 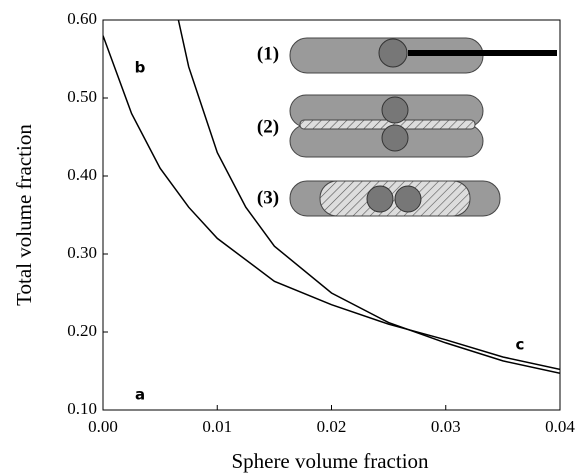 What do you see at coordinates (520, 345) in the screenshot?
I see `annotation: c` at bounding box center [520, 345].